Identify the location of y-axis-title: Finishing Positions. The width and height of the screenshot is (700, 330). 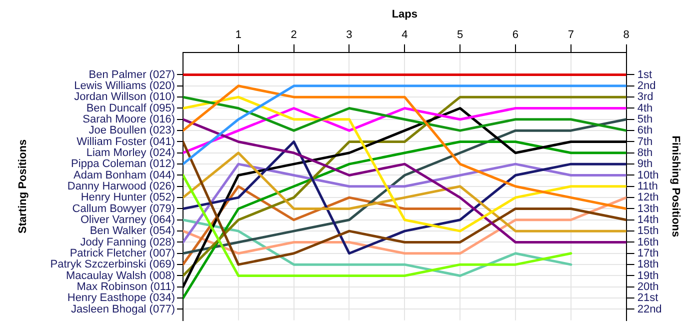
(675, 187).